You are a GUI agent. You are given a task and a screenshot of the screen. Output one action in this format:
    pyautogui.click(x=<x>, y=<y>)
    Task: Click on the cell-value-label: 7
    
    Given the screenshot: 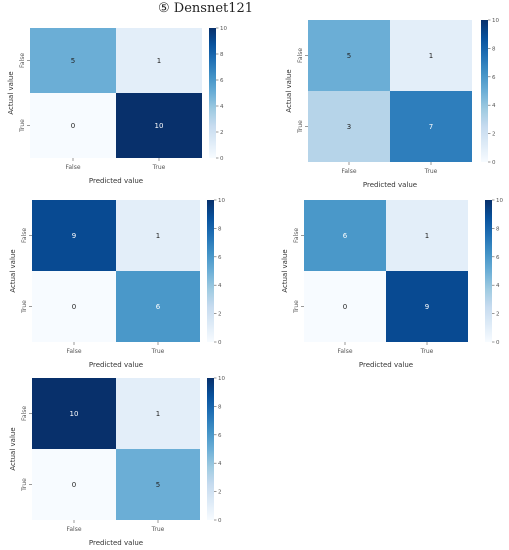 What is the action you would take?
    pyautogui.click(x=431, y=127)
    